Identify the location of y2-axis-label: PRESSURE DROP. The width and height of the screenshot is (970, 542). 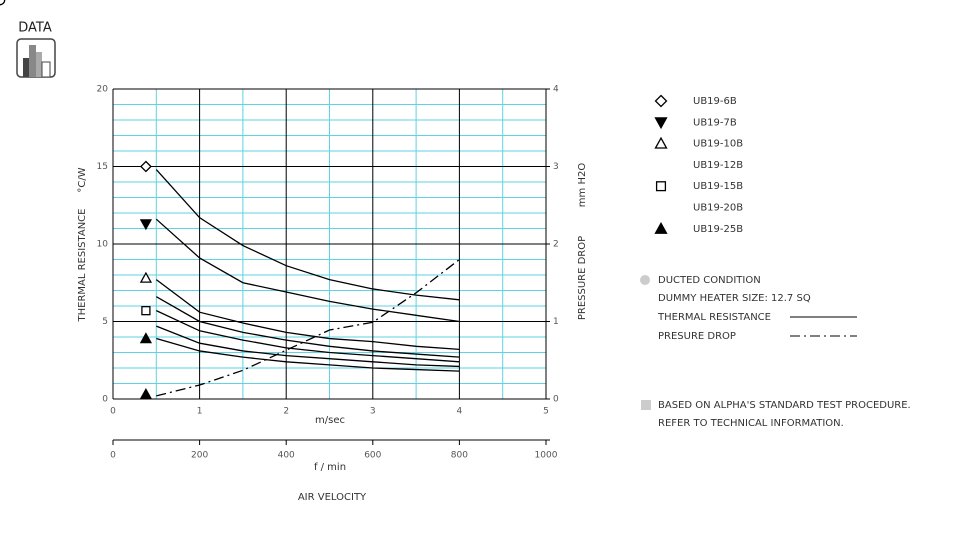
(582, 278).